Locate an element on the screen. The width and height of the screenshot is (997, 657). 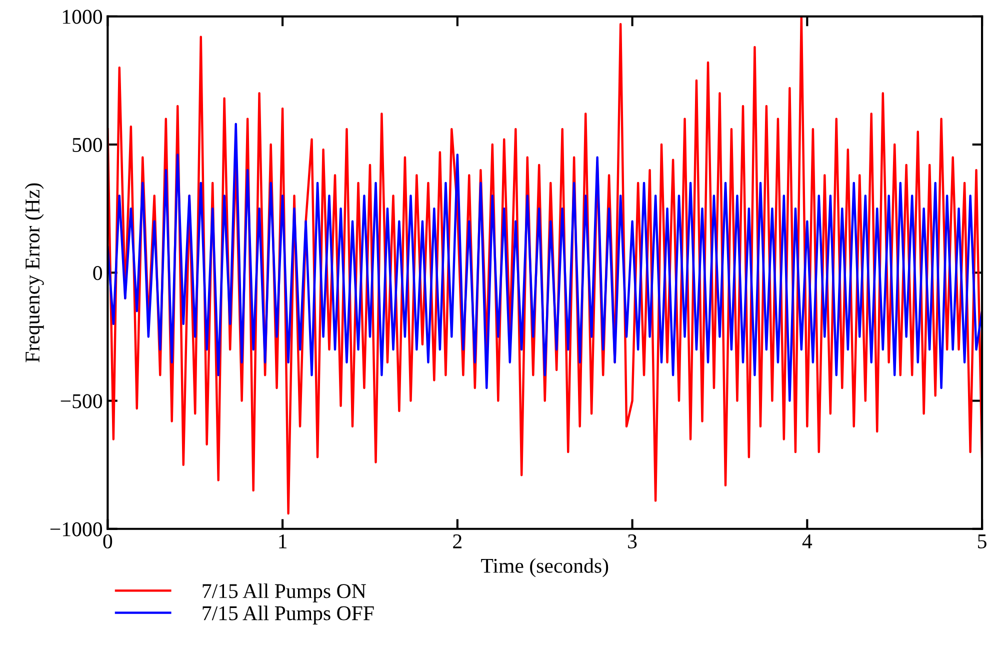
y-tick-label: 500 is located at coordinates (87, 145).